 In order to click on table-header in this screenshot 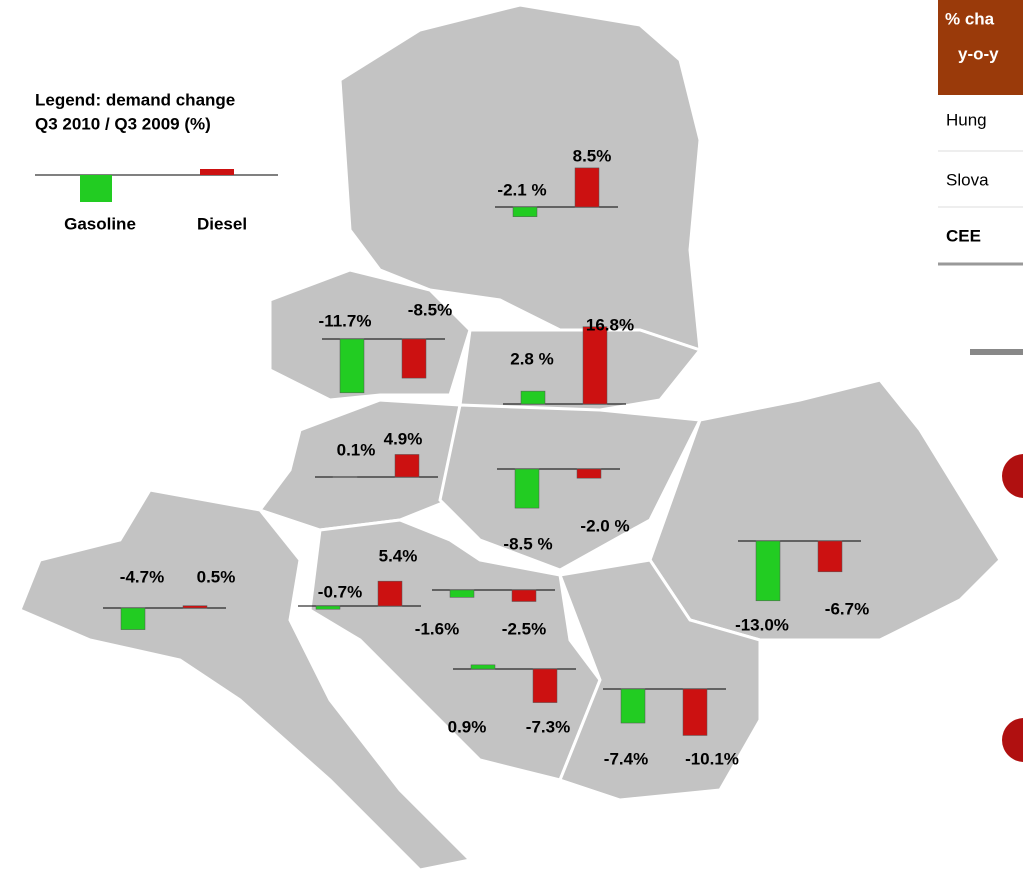, I will do `click(980, 47)`.